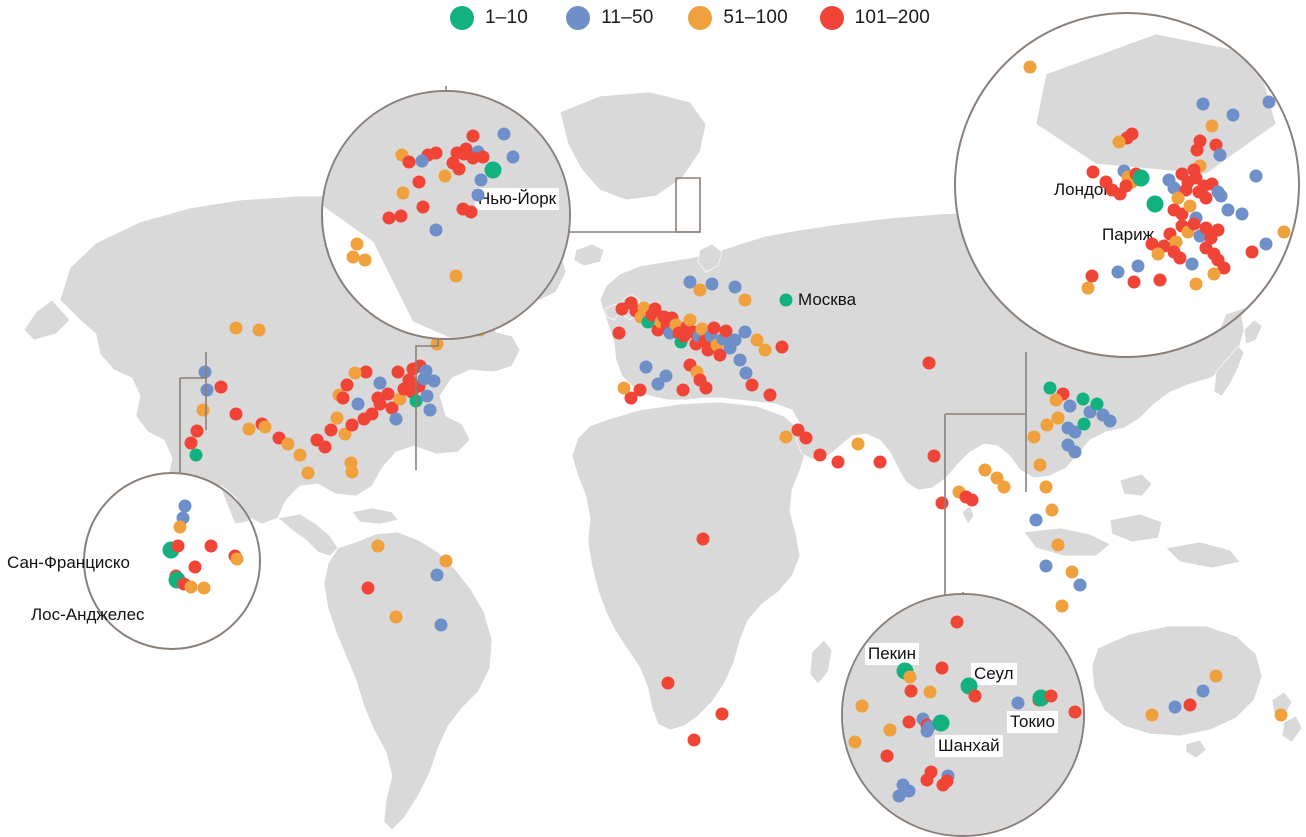 The height and width of the screenshot is (837, 1306). I want to click on legend-item-101-200: 101–200, so click(874, 18).